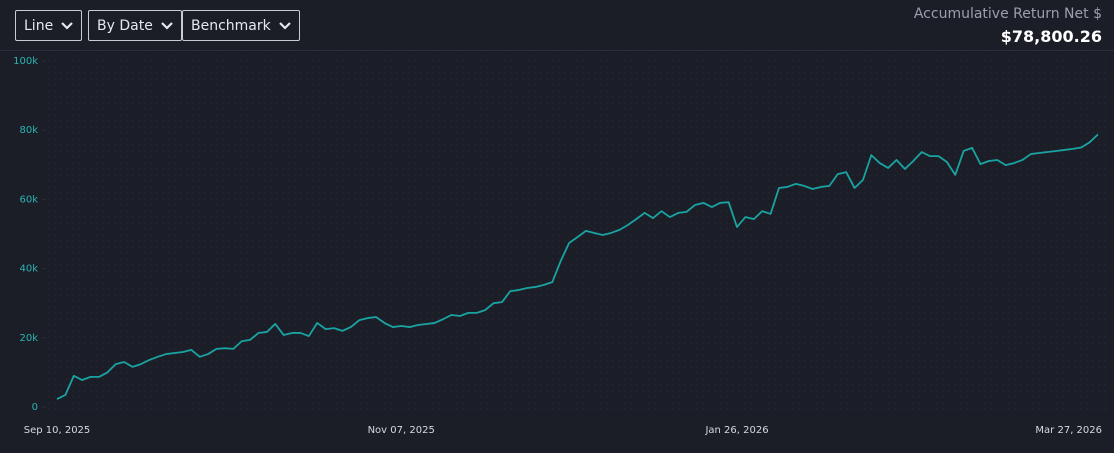 This screenshot has width=1114, height=453. I want to click on x-tick-label: Nov 07, 2025, so click(401, 430).